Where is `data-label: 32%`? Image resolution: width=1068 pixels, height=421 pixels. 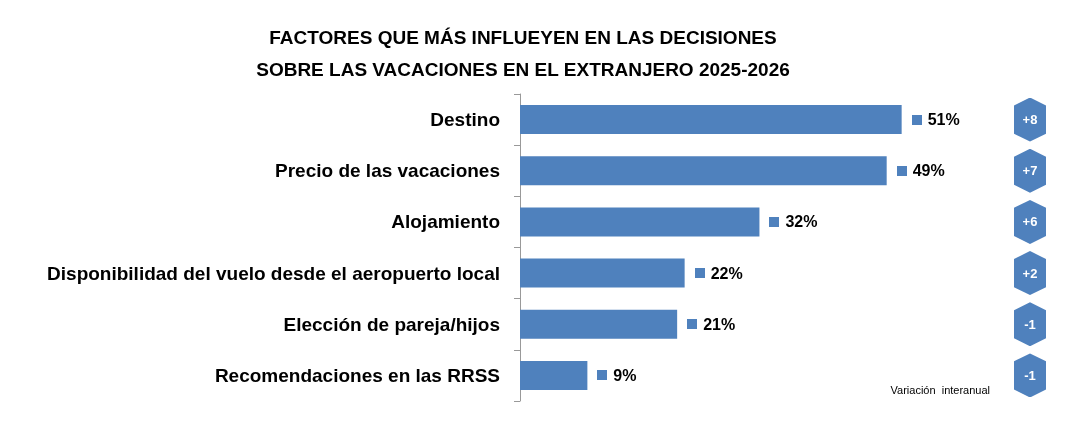
data-label: 32% is located at coordinates (801, 222).